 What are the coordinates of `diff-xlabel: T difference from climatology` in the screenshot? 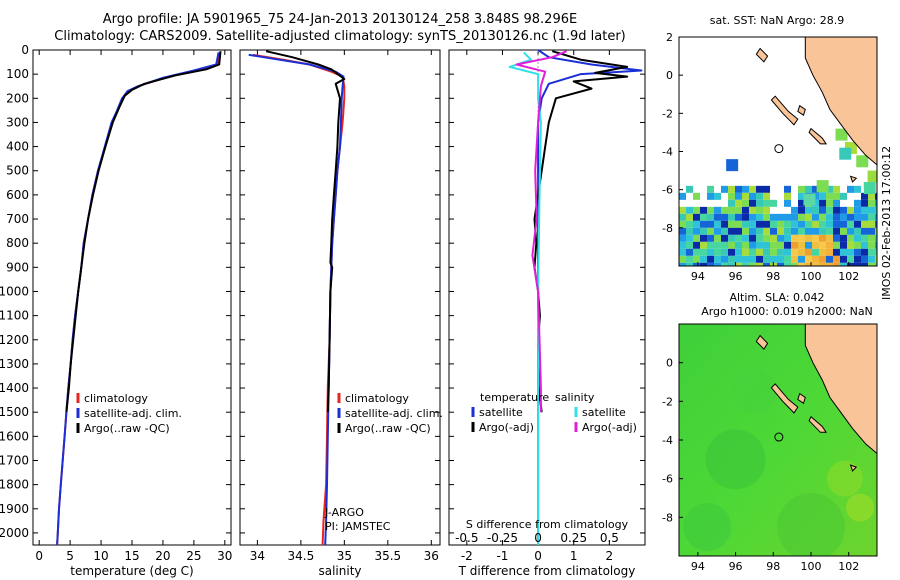 It's located at (547, 571).